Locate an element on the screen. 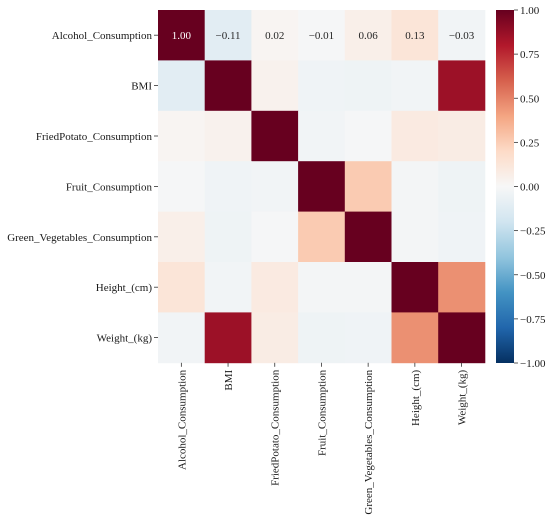 This screenshot has width=550, height=517. y-tick-label: Height_(cm) is located at coordinates (124, 288).